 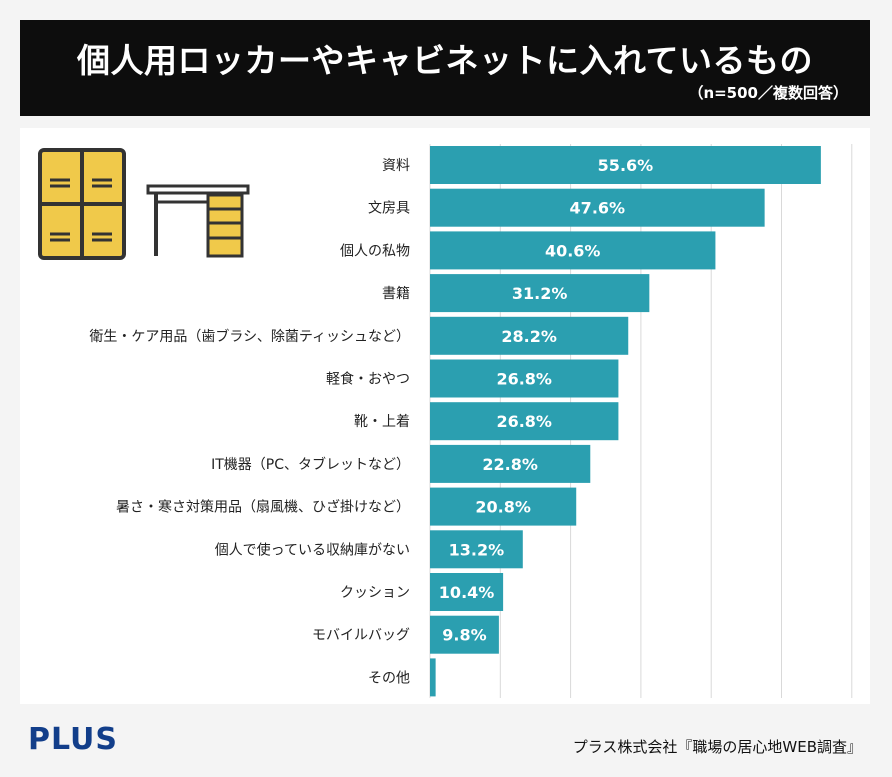 What do you see at coordinates (389, 209) in the screenshot?
I see `category-label-1: 文房具` at bounding box center [389, 209].